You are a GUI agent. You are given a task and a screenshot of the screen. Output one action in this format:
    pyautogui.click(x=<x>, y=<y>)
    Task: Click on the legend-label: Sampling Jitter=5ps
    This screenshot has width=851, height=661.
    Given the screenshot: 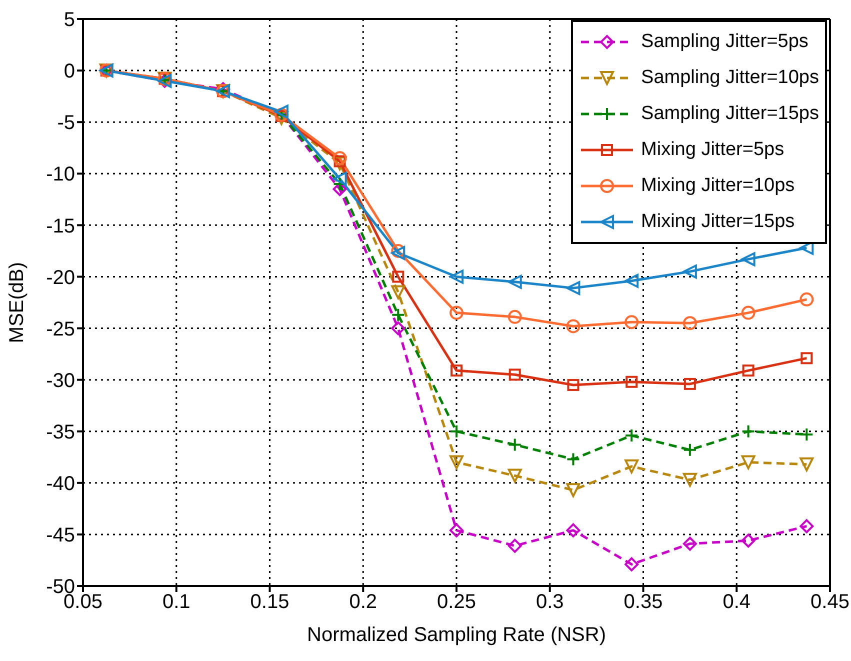 What is the action you would take?
    pyautogui.click(x=724, y=42)
    